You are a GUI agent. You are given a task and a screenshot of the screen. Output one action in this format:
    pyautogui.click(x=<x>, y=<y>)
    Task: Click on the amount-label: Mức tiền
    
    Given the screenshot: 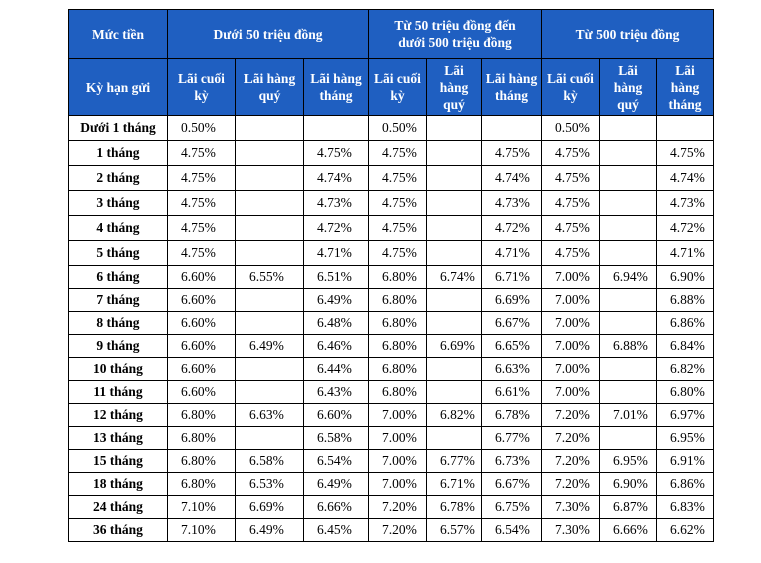 What is the action you would take?
    pyautogui.click(x=118, y=34)
    